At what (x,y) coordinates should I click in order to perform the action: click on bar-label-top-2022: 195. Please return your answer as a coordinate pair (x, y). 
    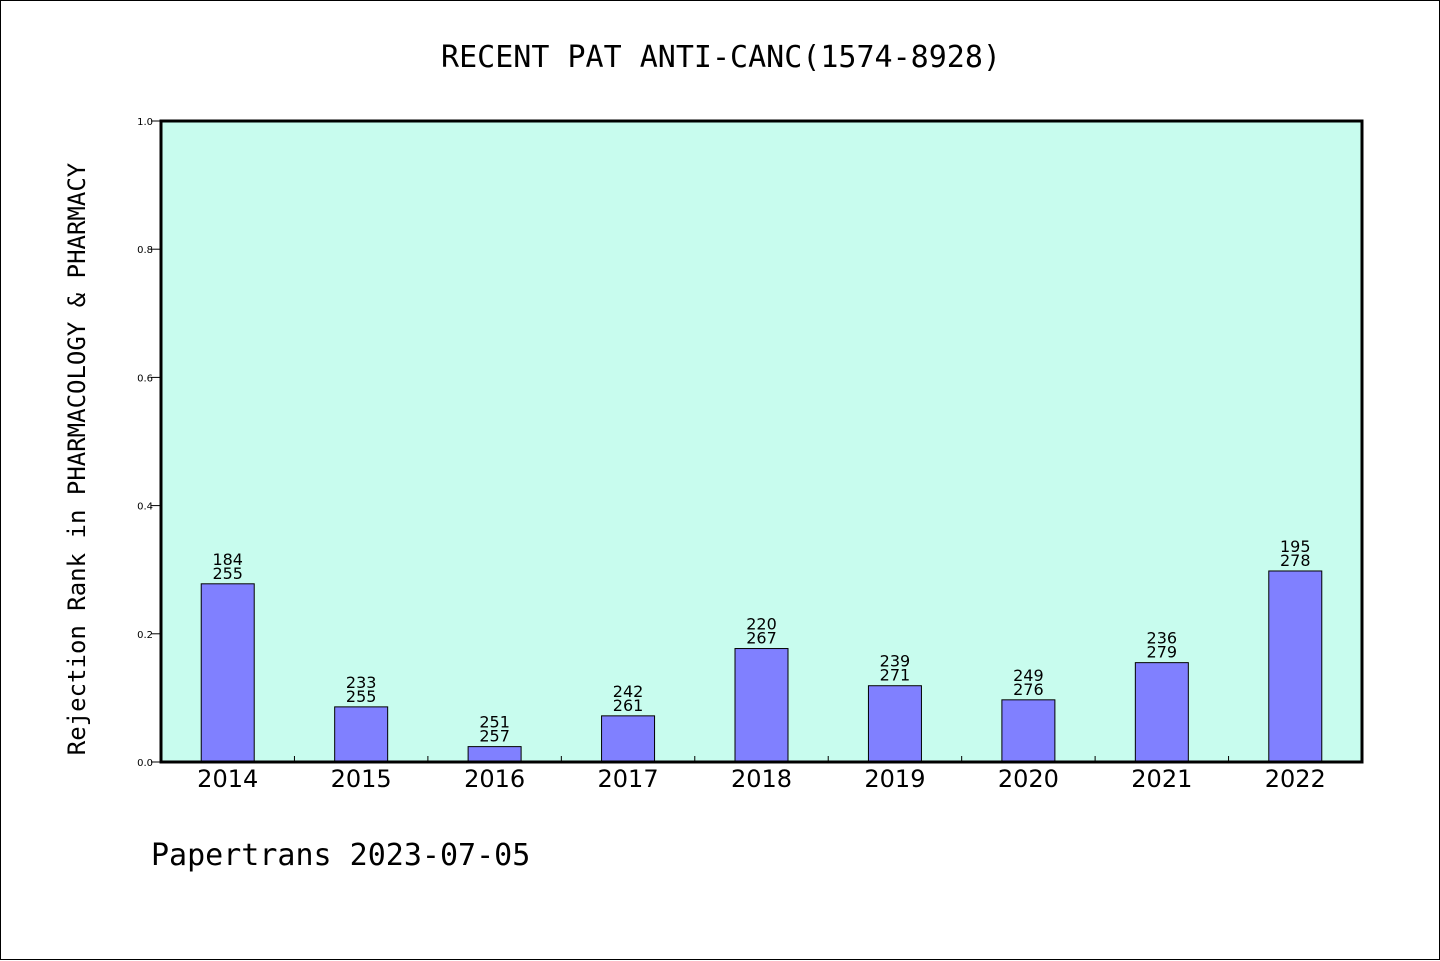
    Looking at the image, I should click on (1295, 546).